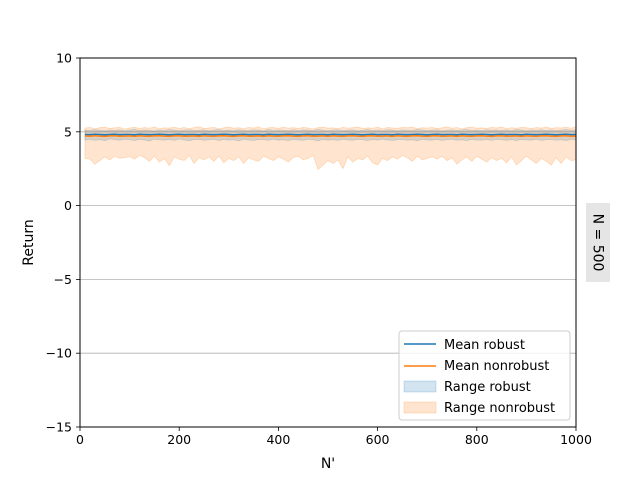 This screenshot has width=640, height=480. Describe the element at coordinates (59, 353) in the screenshot. I see `y-tick-label: −10` at that location.